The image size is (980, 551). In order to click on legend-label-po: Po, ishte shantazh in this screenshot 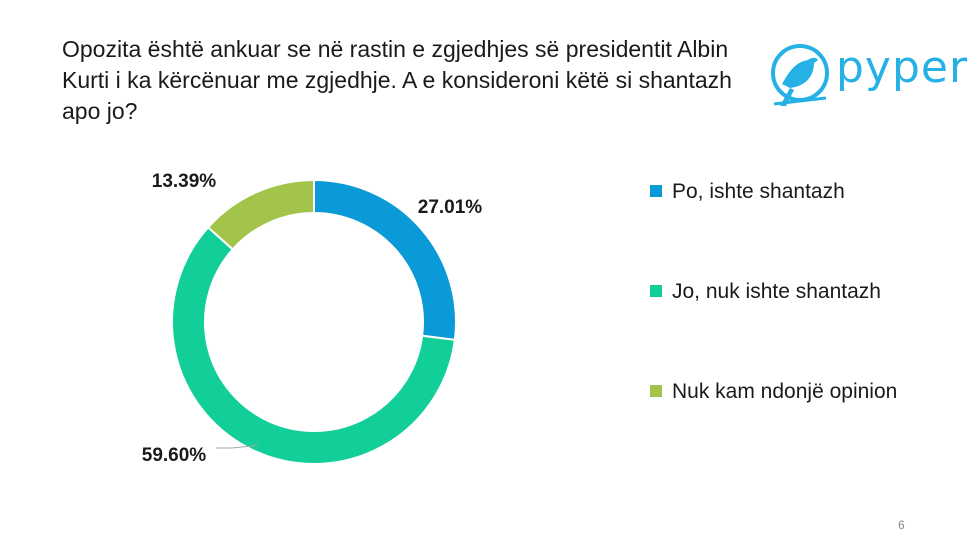, I will do `click(758, 191)`.